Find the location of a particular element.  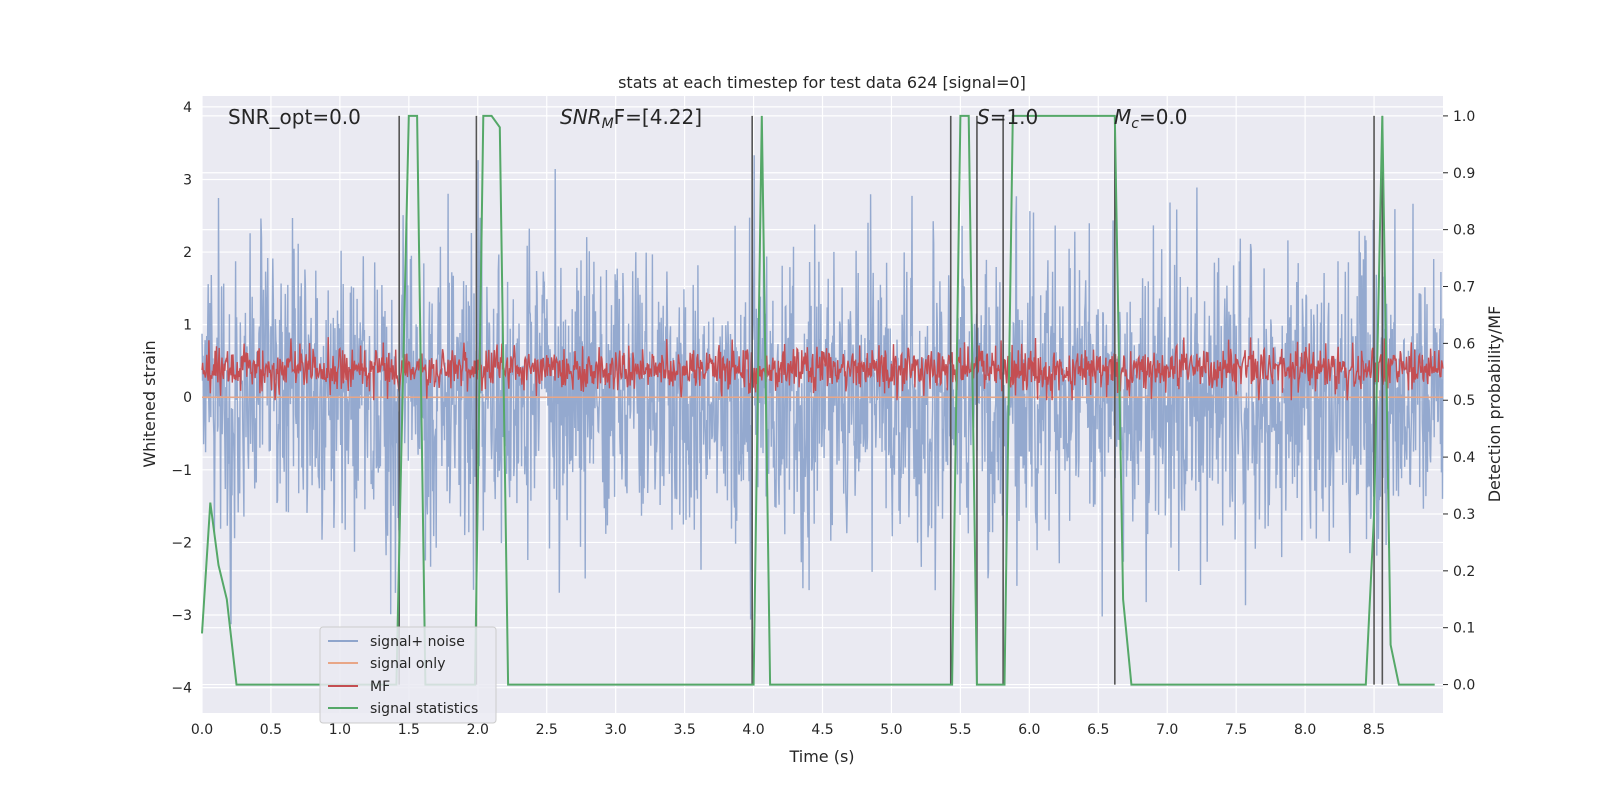

snr-mf-sub: M is located at coordinates (608, 124).